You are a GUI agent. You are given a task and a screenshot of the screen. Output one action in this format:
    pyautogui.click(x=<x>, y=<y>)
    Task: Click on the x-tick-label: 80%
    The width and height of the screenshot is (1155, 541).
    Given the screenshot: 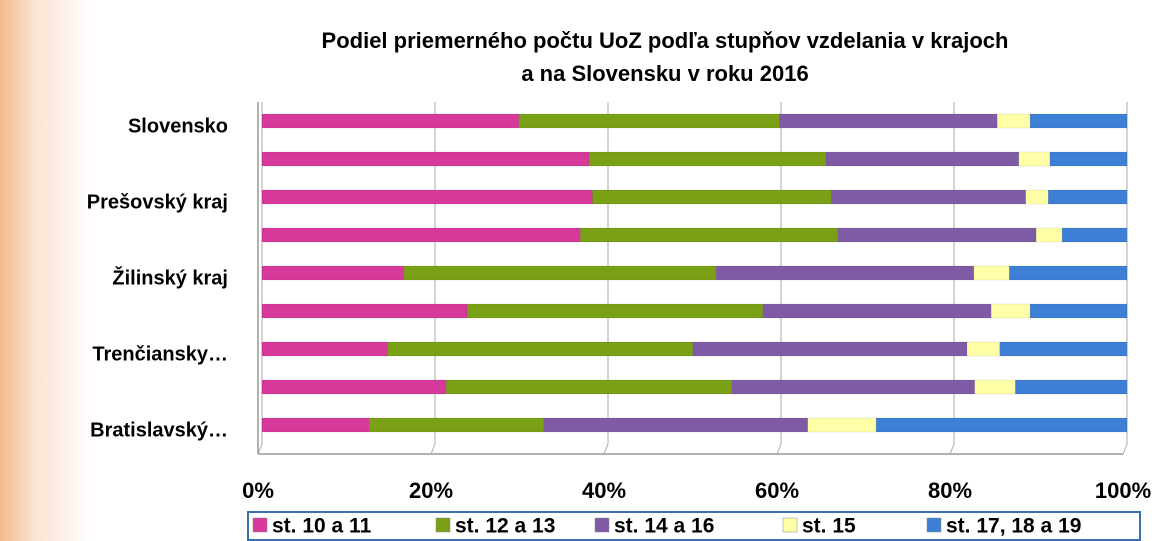 What is the action you would take?
    pyautogui.click(x=950, y=490)
    